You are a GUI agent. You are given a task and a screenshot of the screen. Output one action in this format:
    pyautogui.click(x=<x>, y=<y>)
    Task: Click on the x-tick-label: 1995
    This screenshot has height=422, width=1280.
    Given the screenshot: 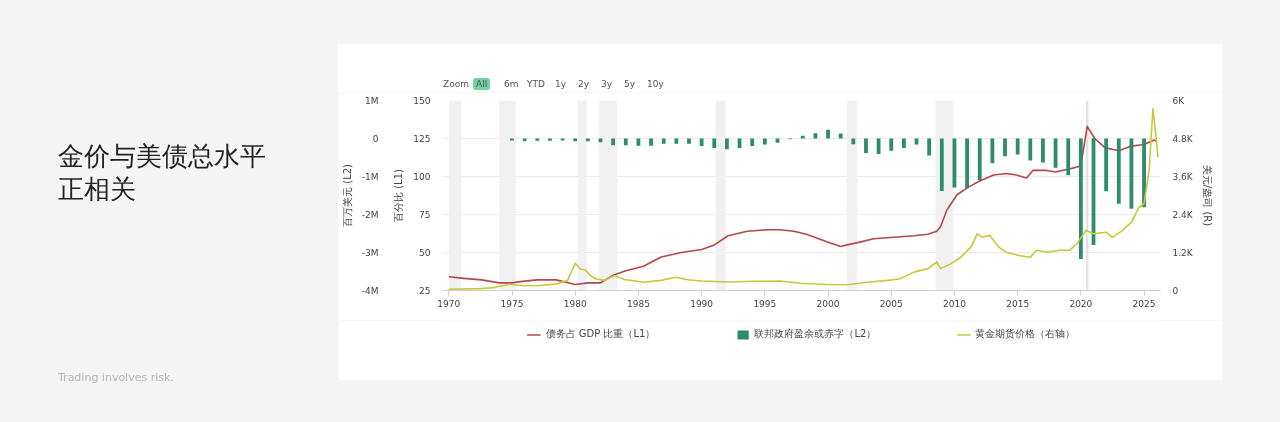 What is the action you would take?
    pyautogui.click(x=765, y=303)
    